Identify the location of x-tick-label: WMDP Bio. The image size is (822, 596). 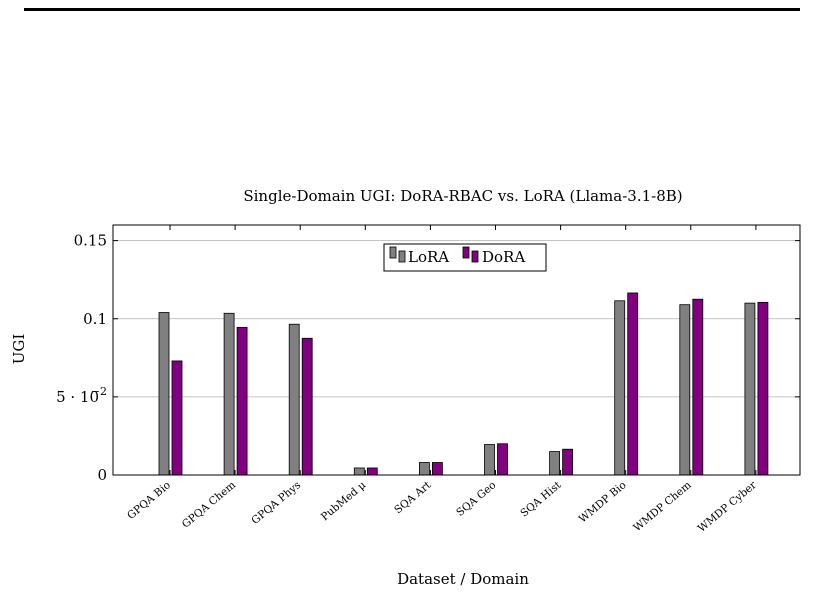
(603, 502).